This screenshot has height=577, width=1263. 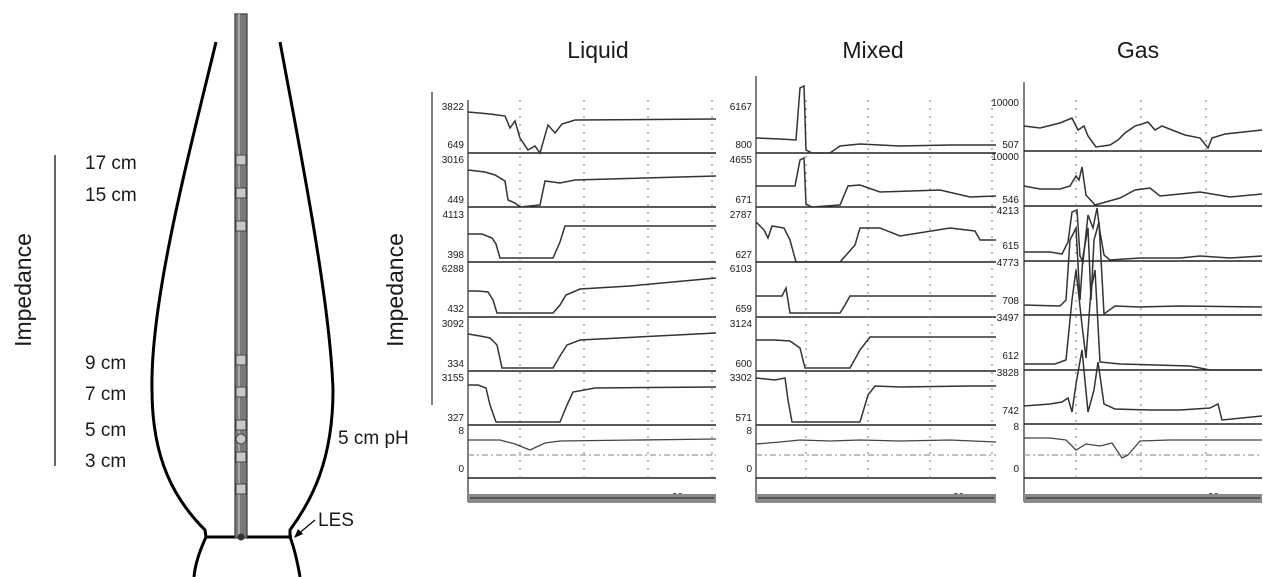 What do you see at coordinates (1008, 211) in the screenshot?
I see `channel-3-top-value: 4213` at bounding box center [1008, 211].